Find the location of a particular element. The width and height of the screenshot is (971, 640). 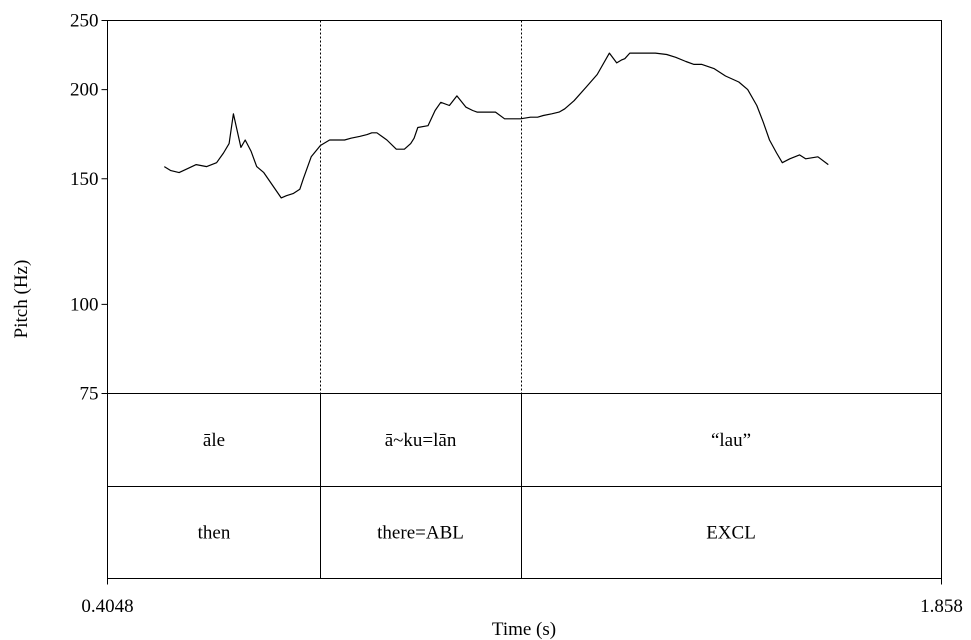

y-tick-label: 250 is located at coordinates (84, 21).